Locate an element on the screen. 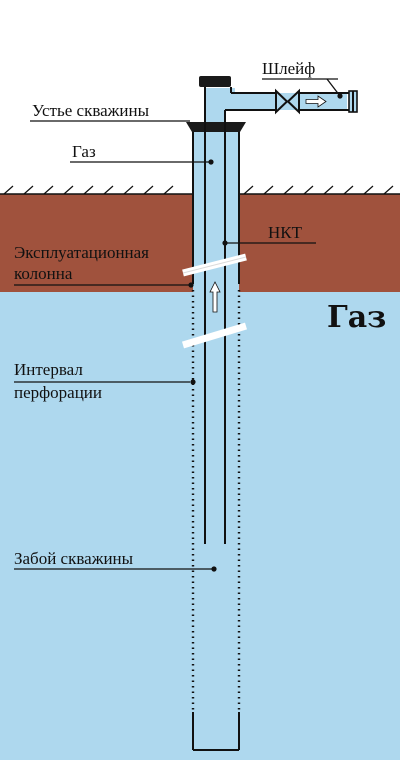  tubing-cap is located at coordinates (215, 81).